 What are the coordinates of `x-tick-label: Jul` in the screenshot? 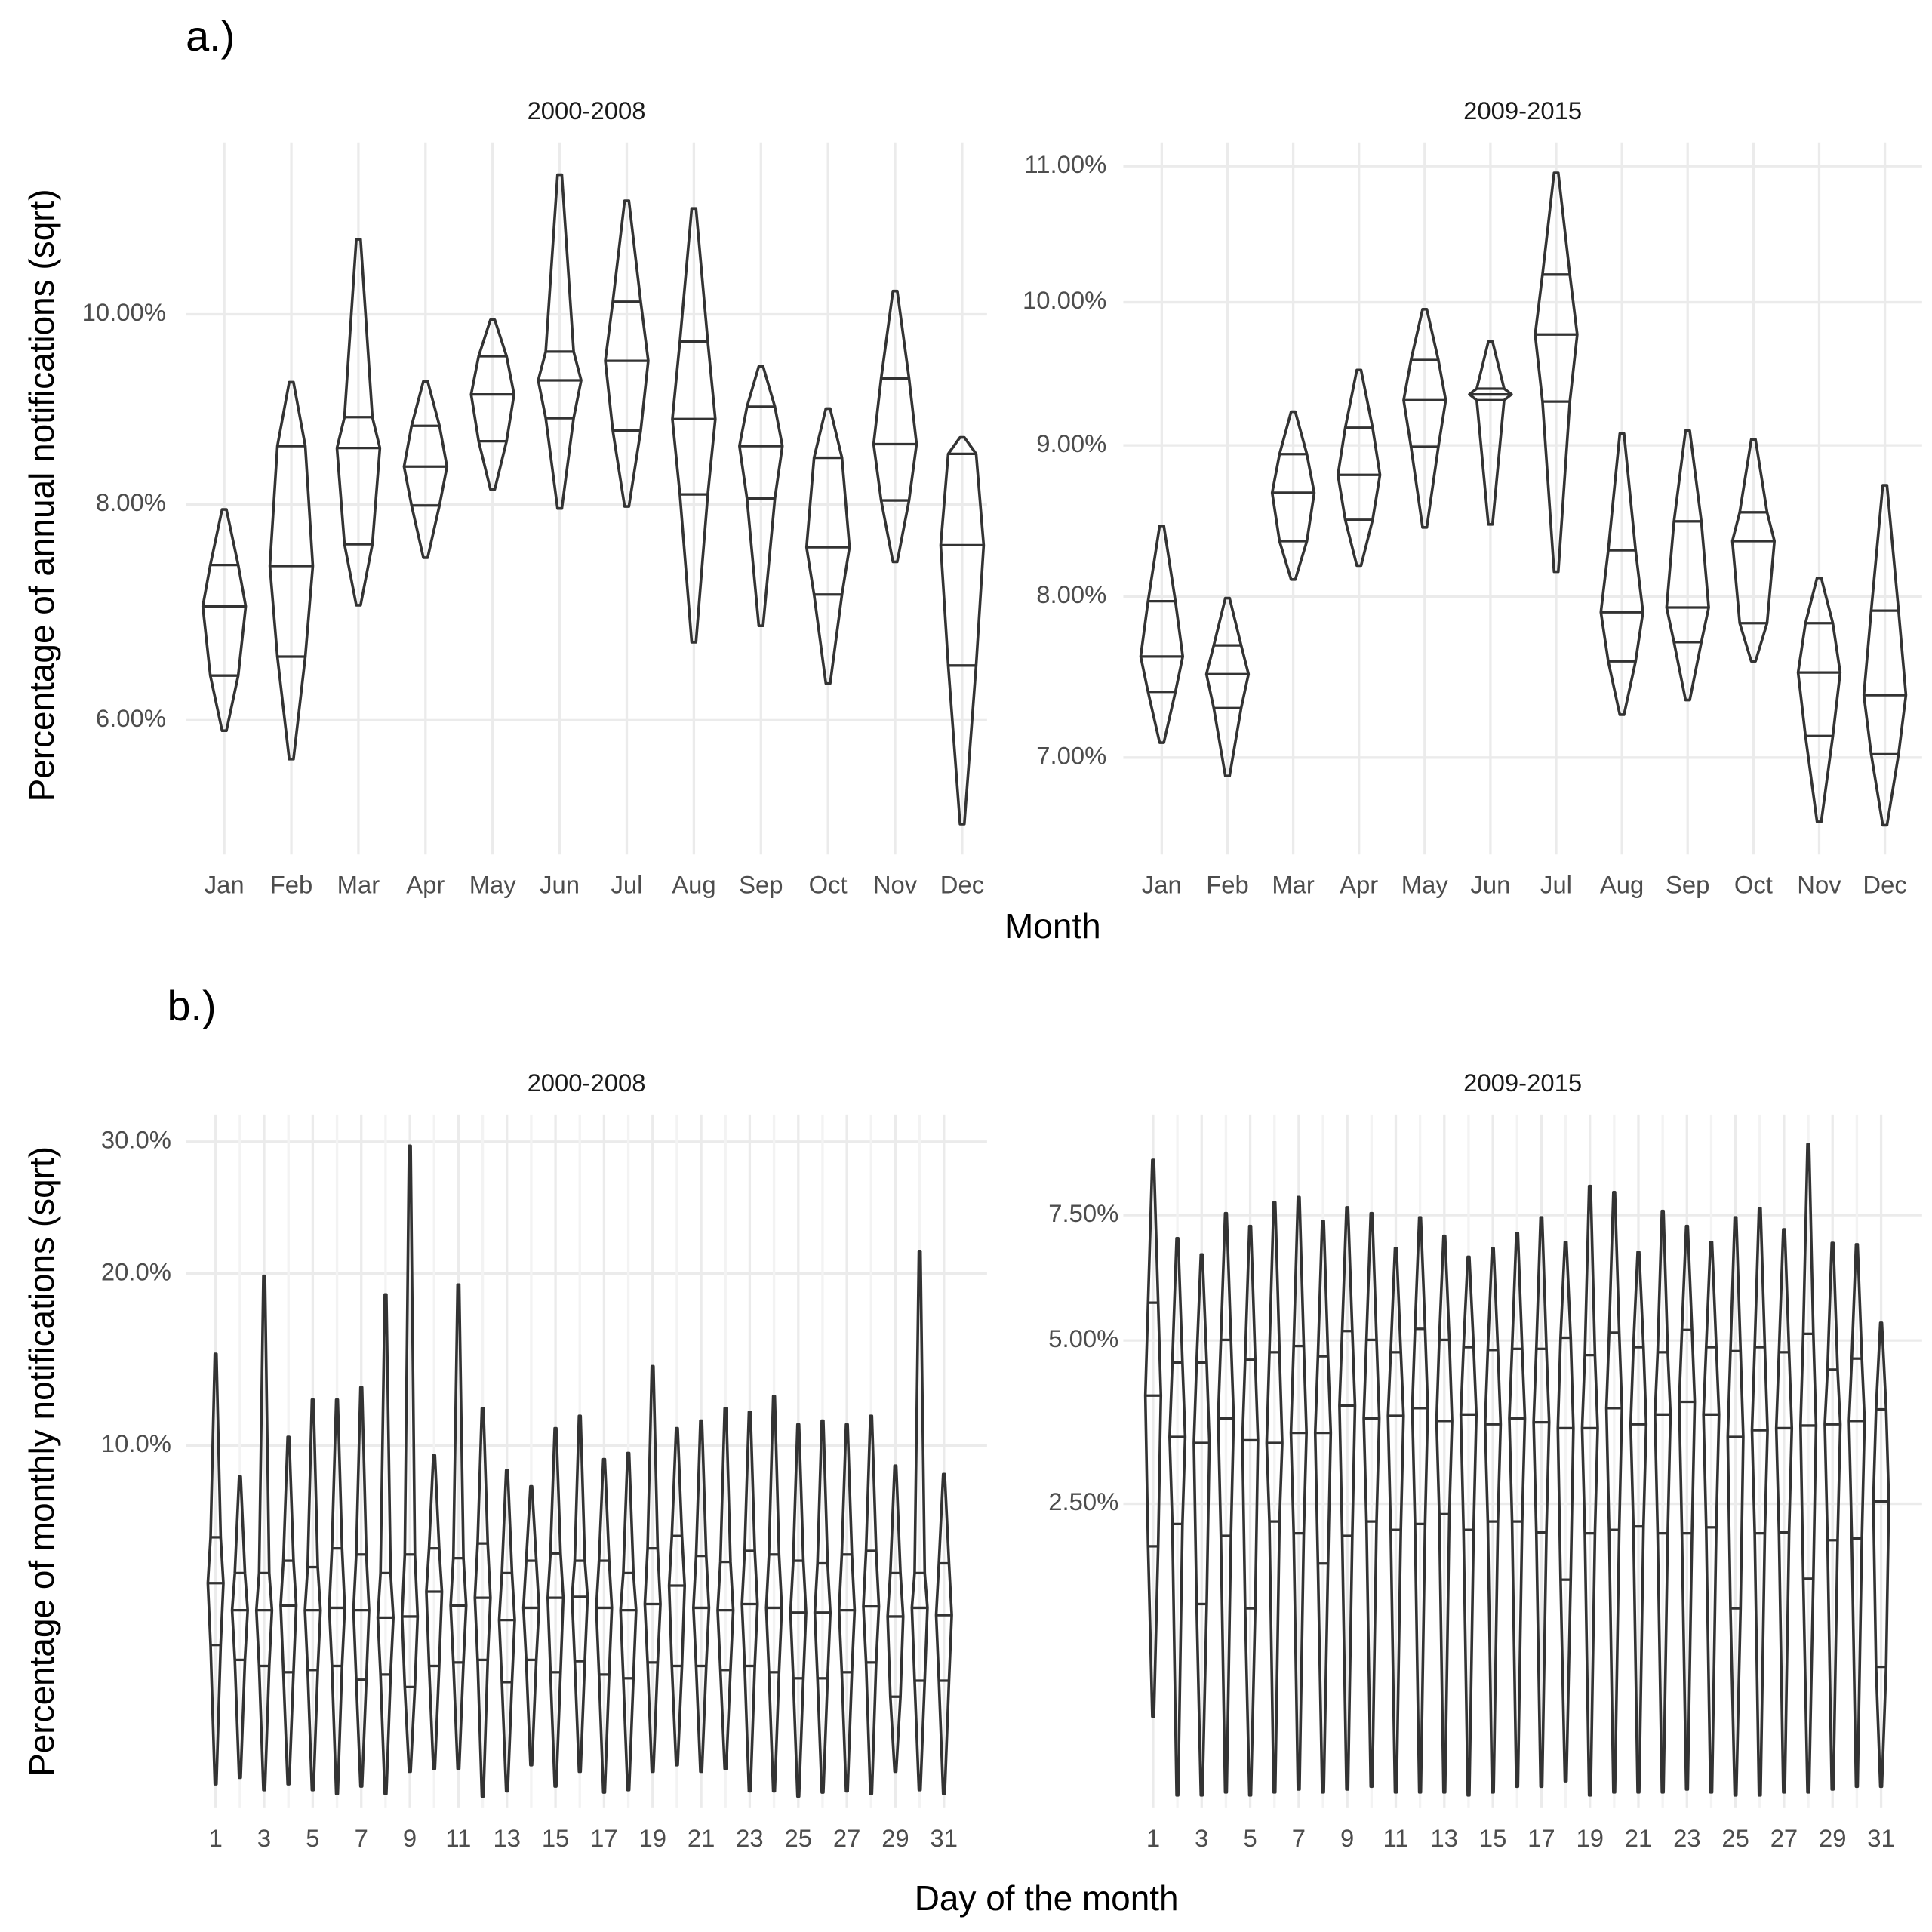 It's located at (627, 885).